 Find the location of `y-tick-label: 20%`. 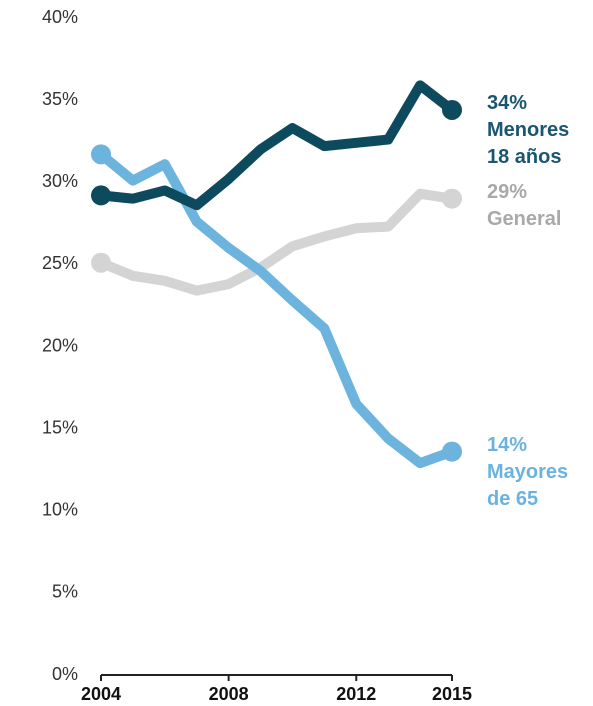

y-tick-label: 20% is located at coordinates (60, 345).